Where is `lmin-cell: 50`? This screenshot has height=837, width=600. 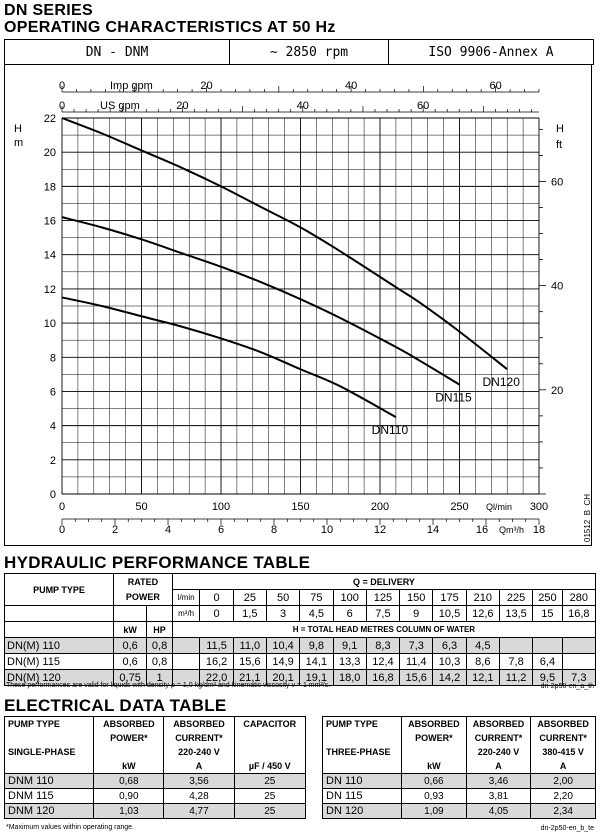 lmin-cell: 50 is located at coordinates (283, 597).